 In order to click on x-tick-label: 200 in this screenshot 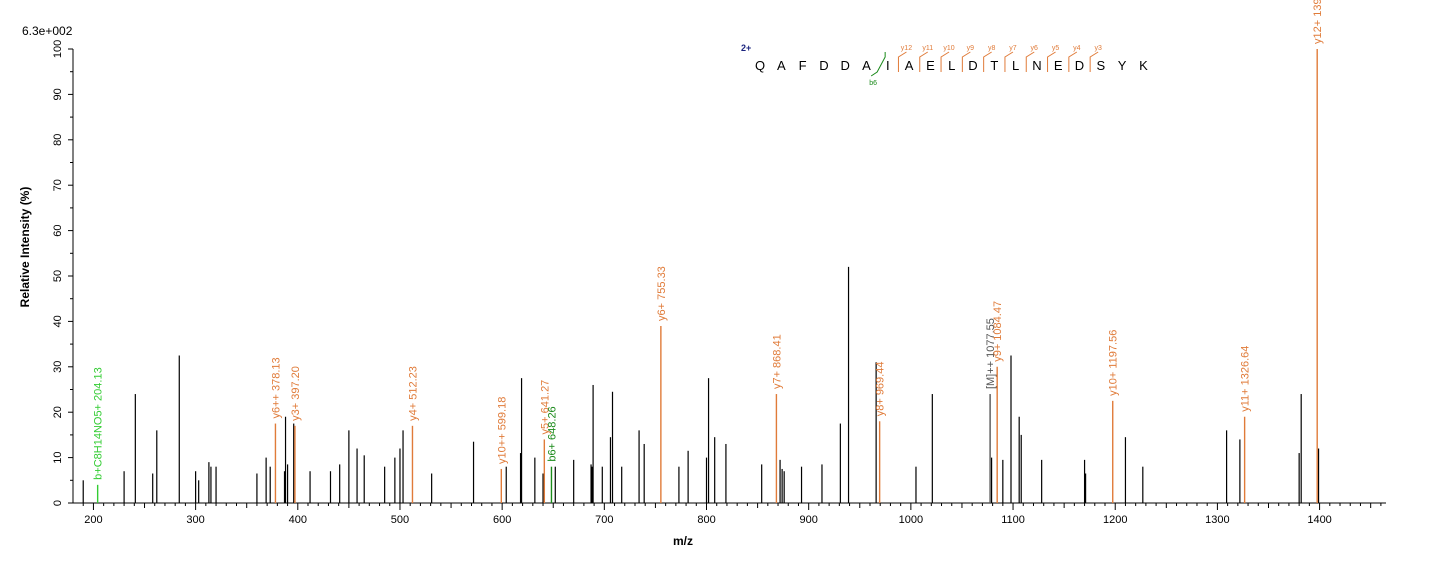, I will do `click(93, 520)`.